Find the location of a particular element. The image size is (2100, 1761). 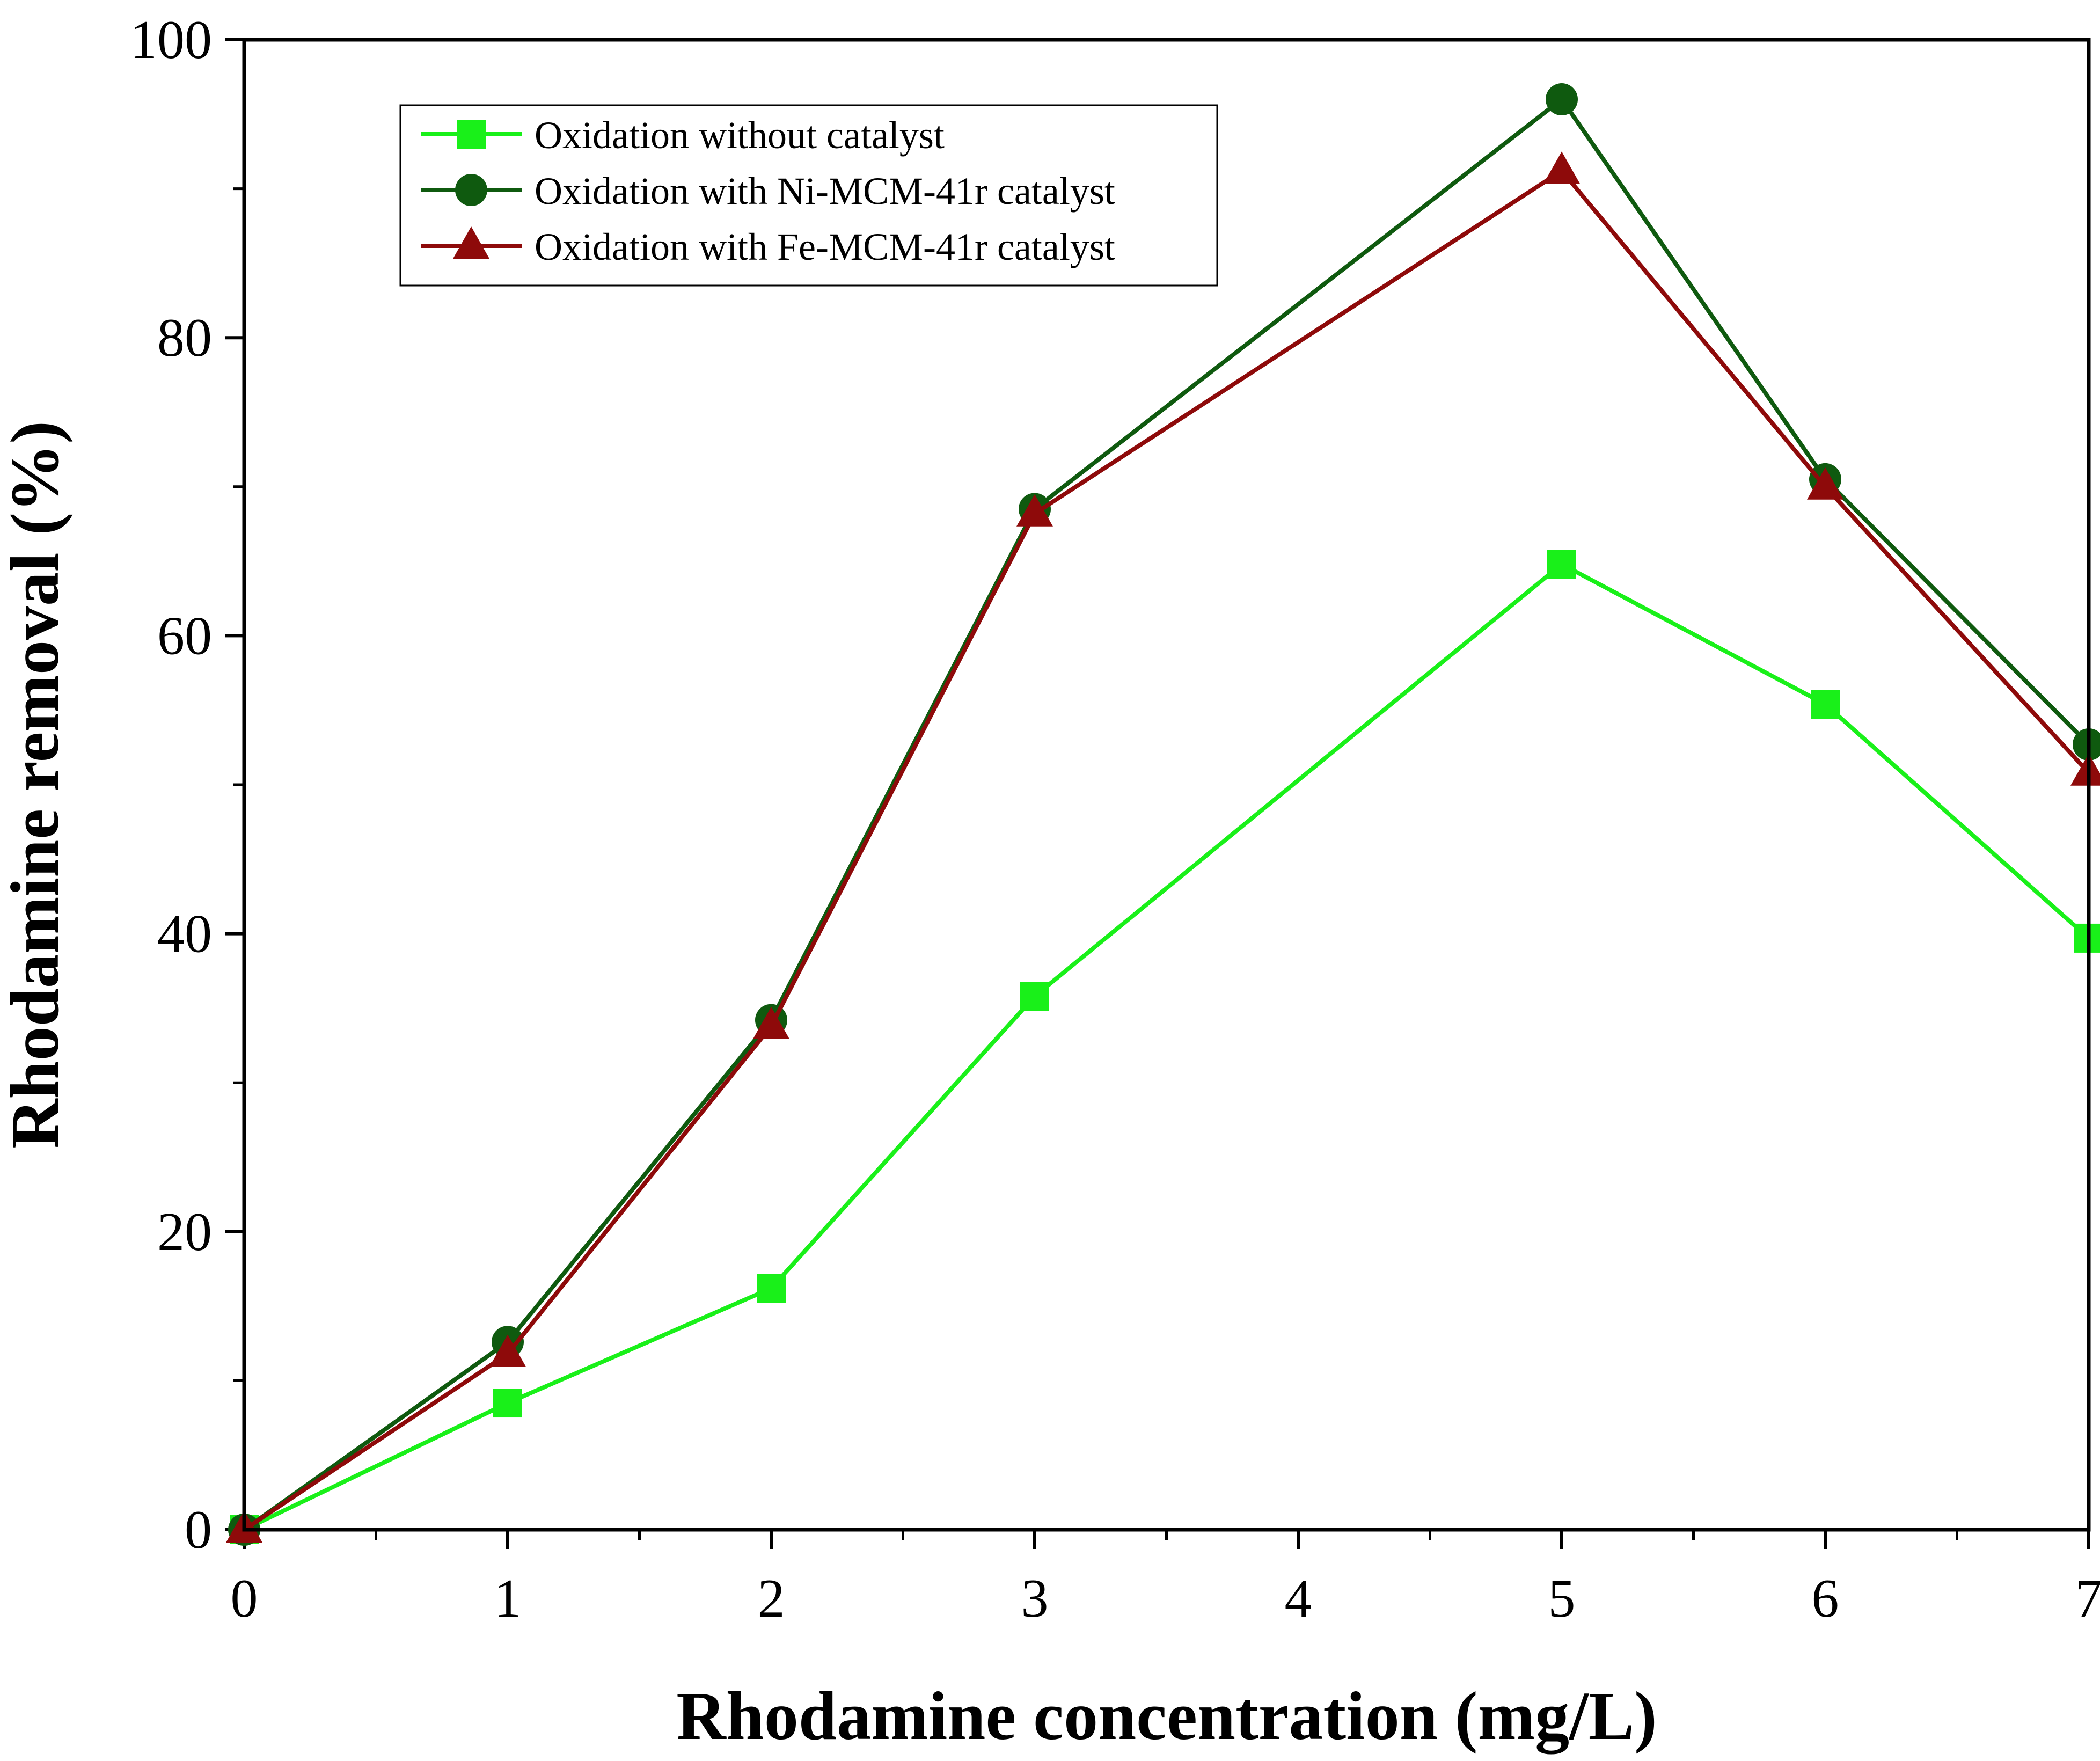

legend-entry: Oxidation without catalyst is located at coordinates (683, 135).